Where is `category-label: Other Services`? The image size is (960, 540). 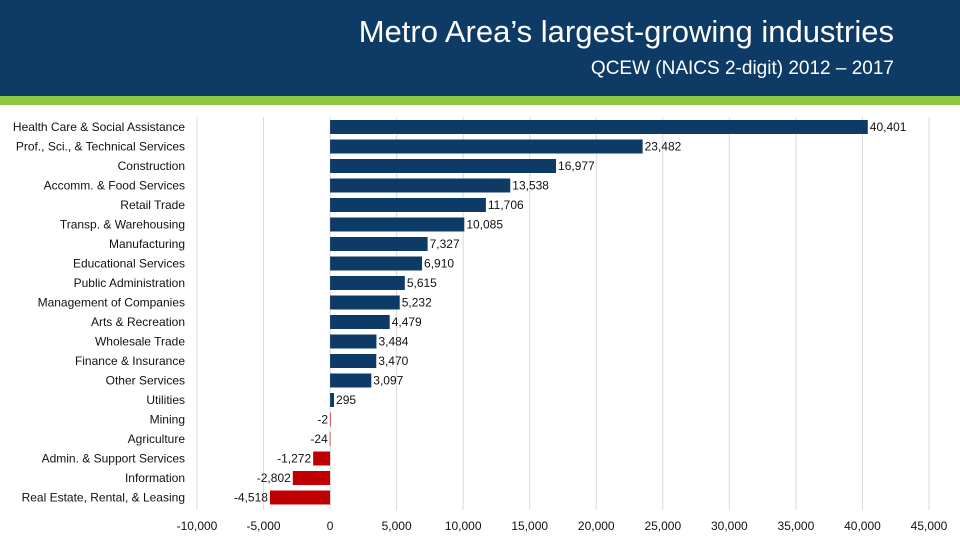 category-label: Other Services is located at coordinates (145, 381).